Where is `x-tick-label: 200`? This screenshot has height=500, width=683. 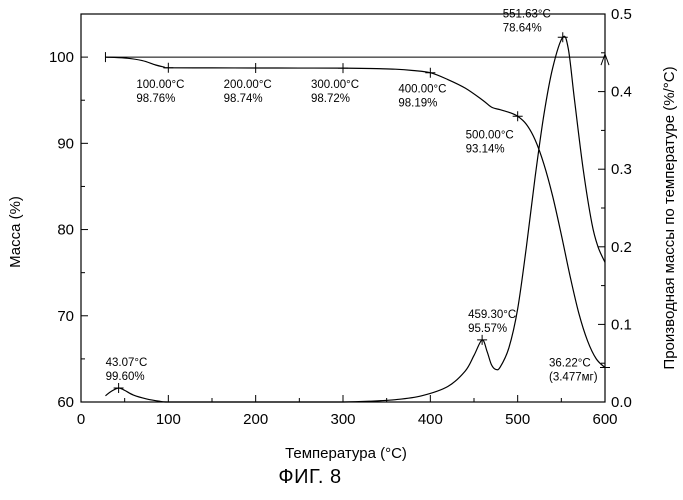 x-tick-label: 200 is located at coordinates (255, 419).